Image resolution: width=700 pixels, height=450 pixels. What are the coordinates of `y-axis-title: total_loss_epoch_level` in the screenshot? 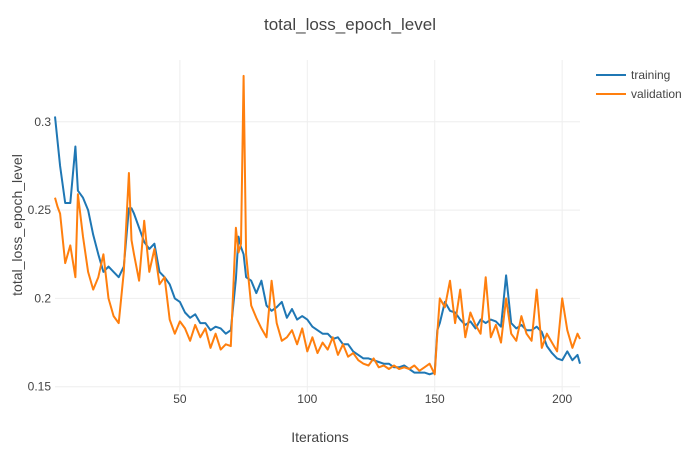 It's located at (17, 225).